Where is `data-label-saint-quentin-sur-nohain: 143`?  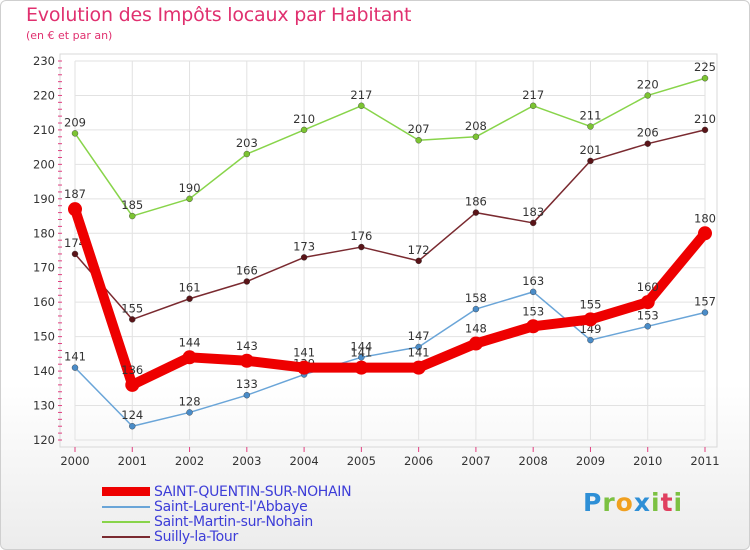 data-label-saint-quentin-sur-nohain: 143 is located at coordinates (247, 346).